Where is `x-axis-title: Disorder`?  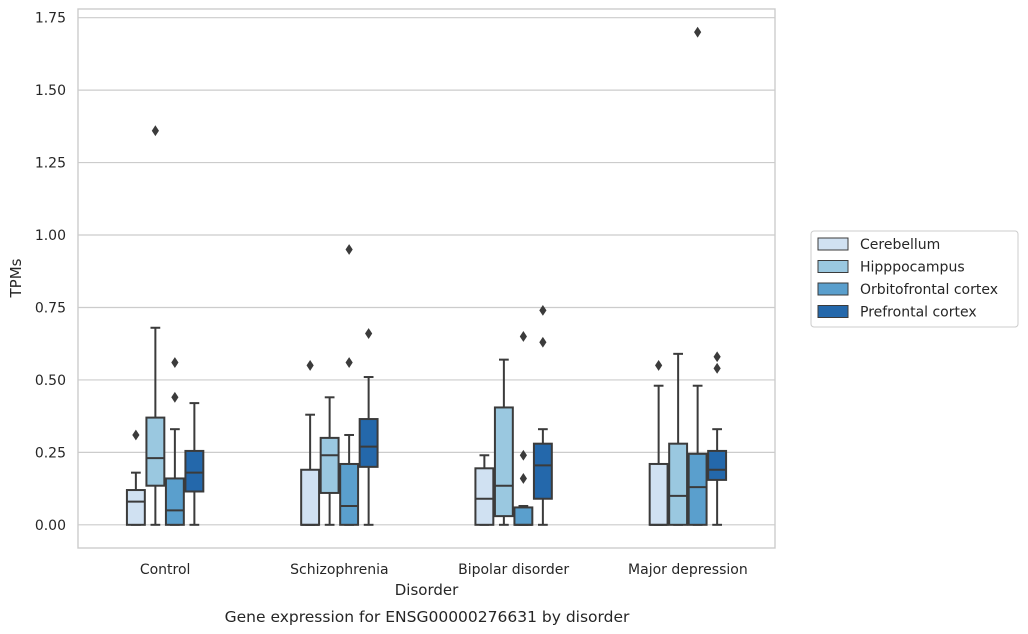
x-axis-title: Disorder is located at coordinates (427, 590).